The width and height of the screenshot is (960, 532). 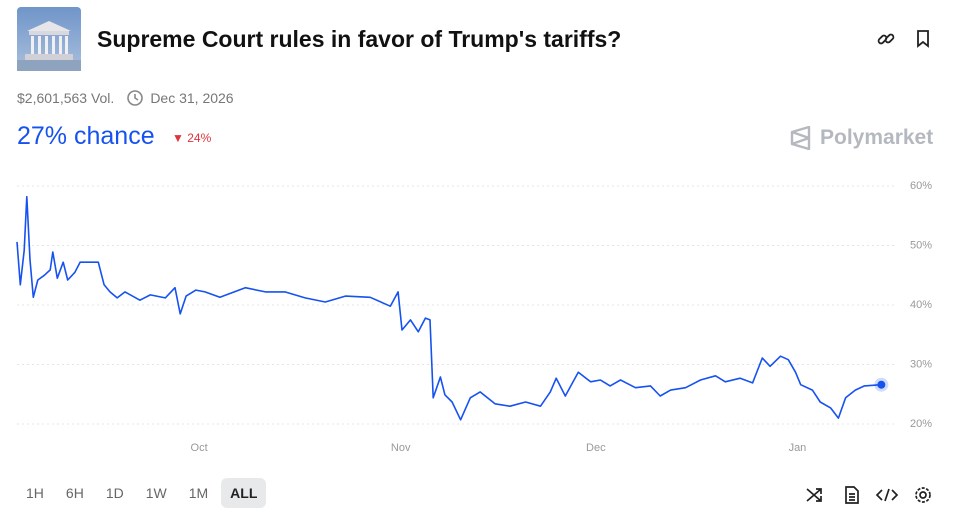 I want to click on x-tick-label: Dec, so click(x=596, y=448).